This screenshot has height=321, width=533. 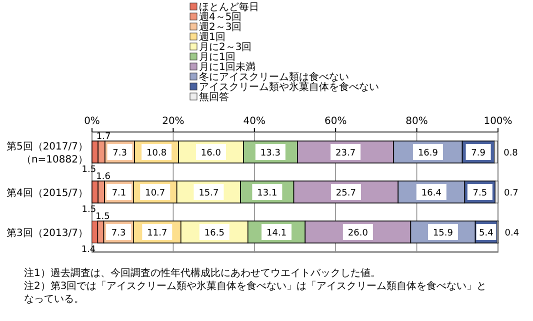 I want to click on data-label: 15.7, so click(x=208, y=193).